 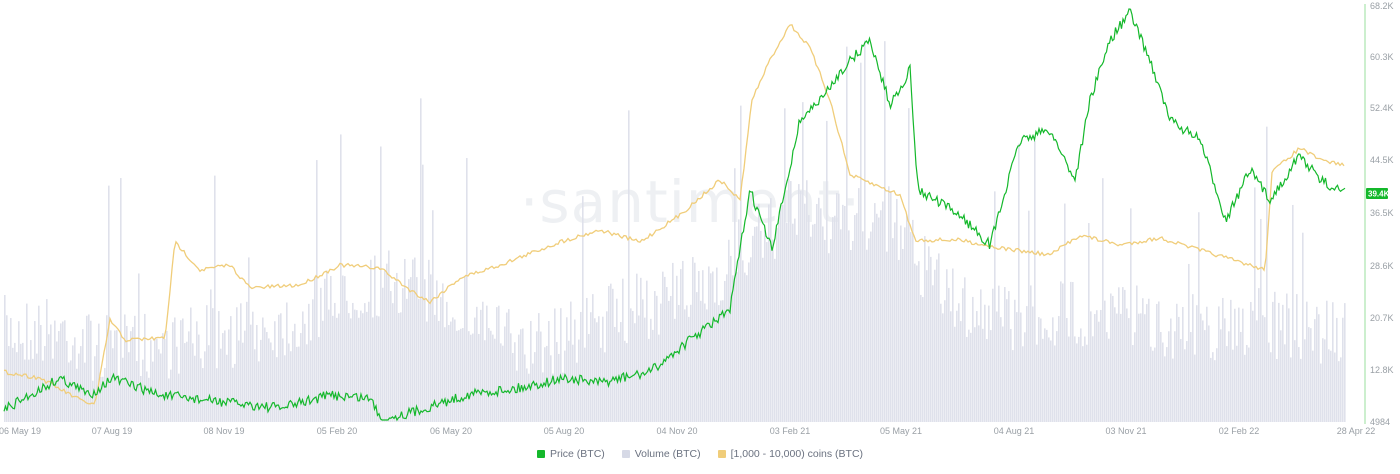 I want to click on x-tick-label: 04 Nov 20, so click(x=676, y=431).